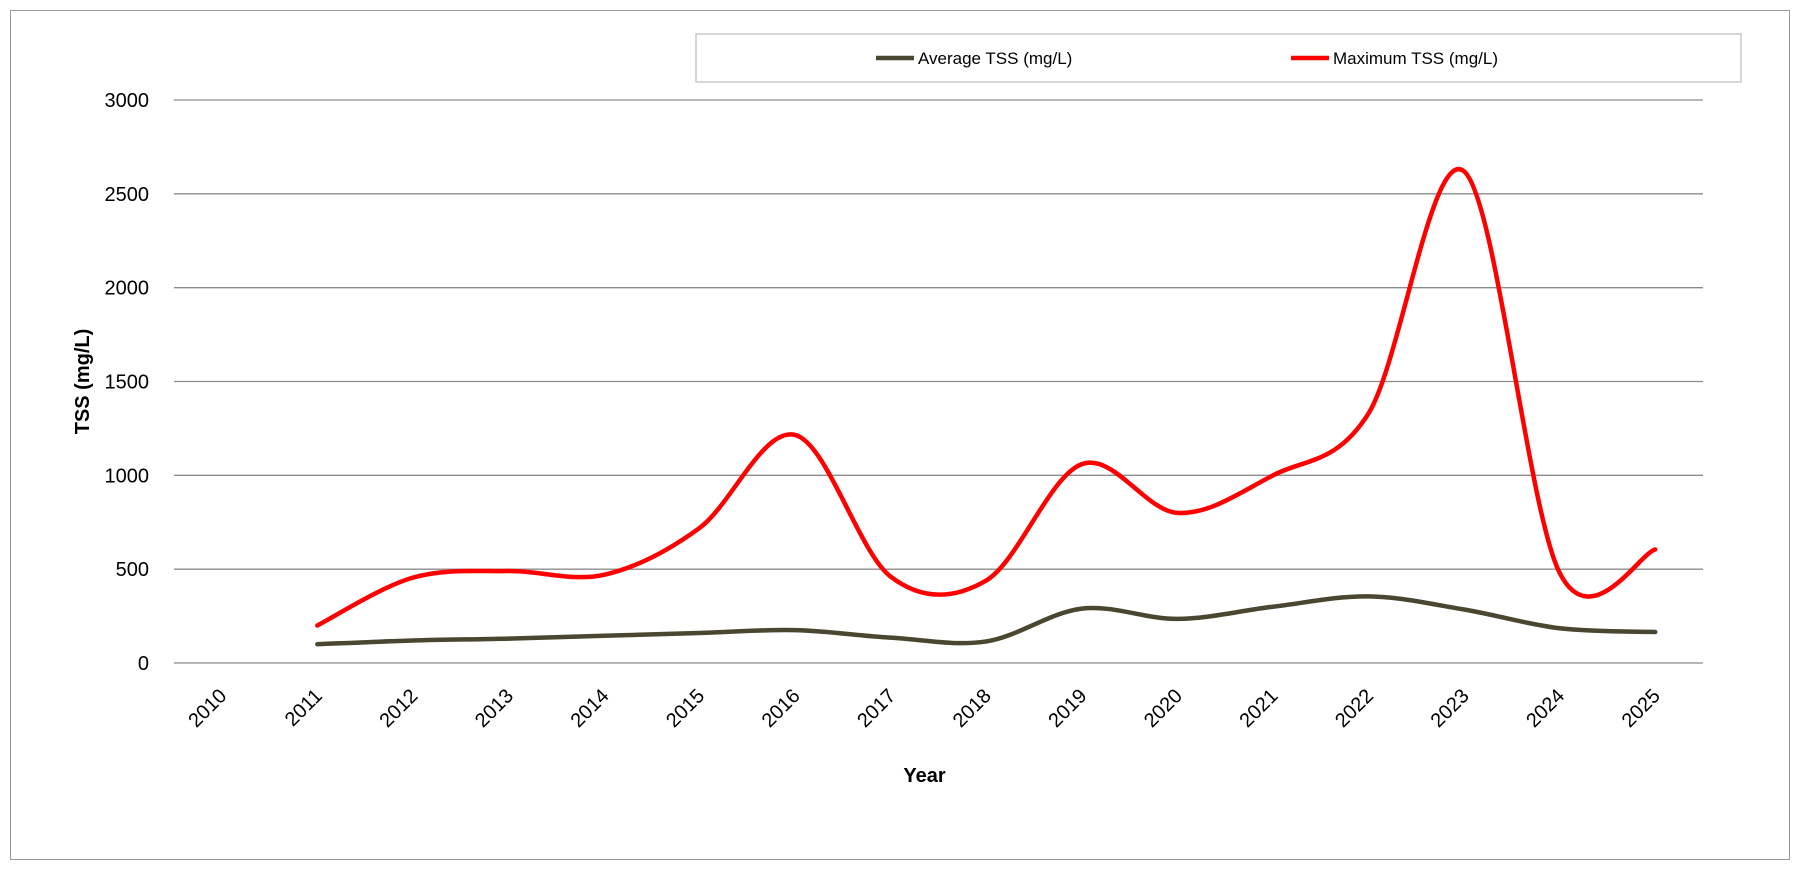 The image size is (1807, 869). Describe the element at coordinates (924, 776) in the screenshot. I see `x-axis-title: Year` at that location.